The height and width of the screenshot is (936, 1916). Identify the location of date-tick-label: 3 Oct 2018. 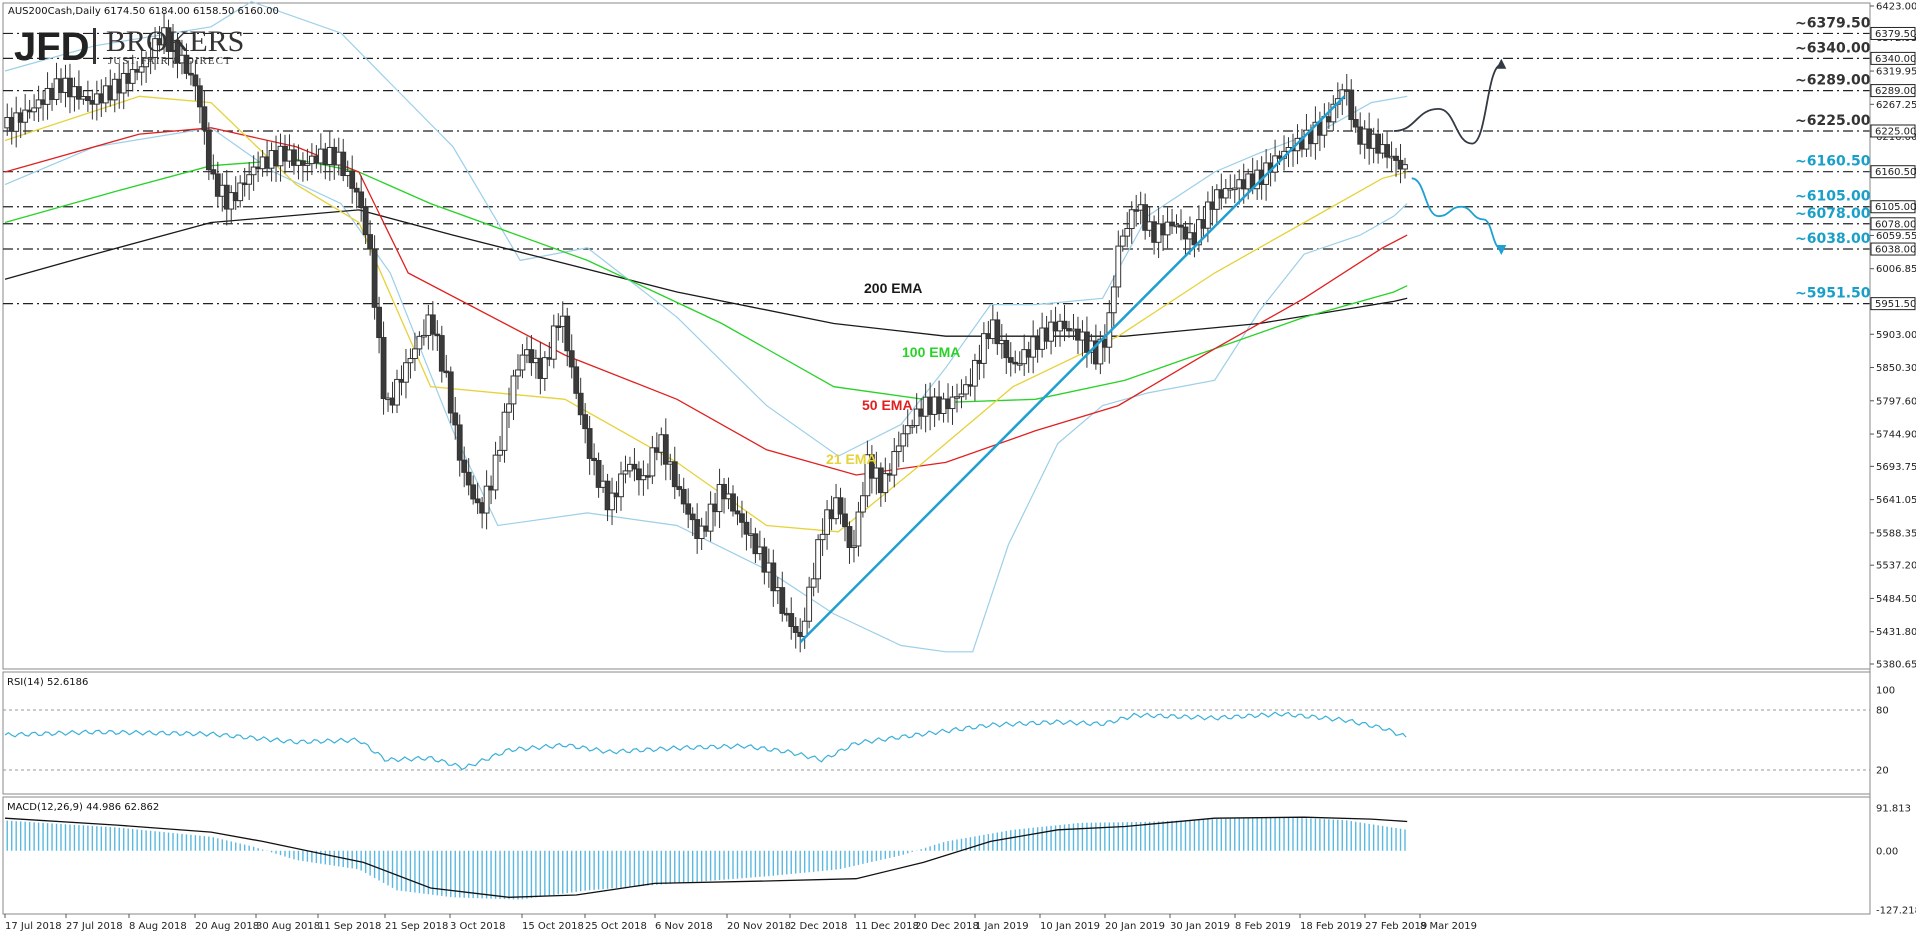
(477, 926).